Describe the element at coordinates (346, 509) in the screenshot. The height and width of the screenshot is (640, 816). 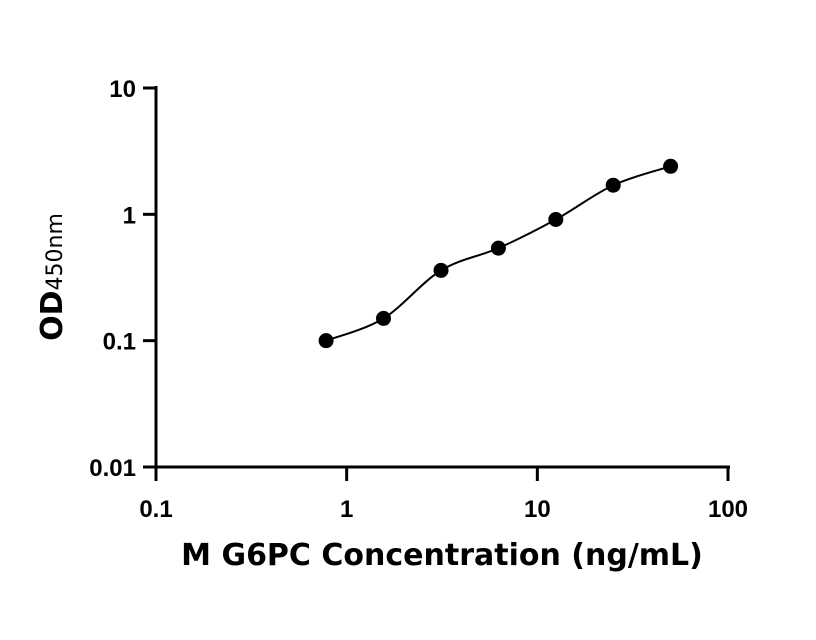
I see `x-tick-label: 1` at that location.